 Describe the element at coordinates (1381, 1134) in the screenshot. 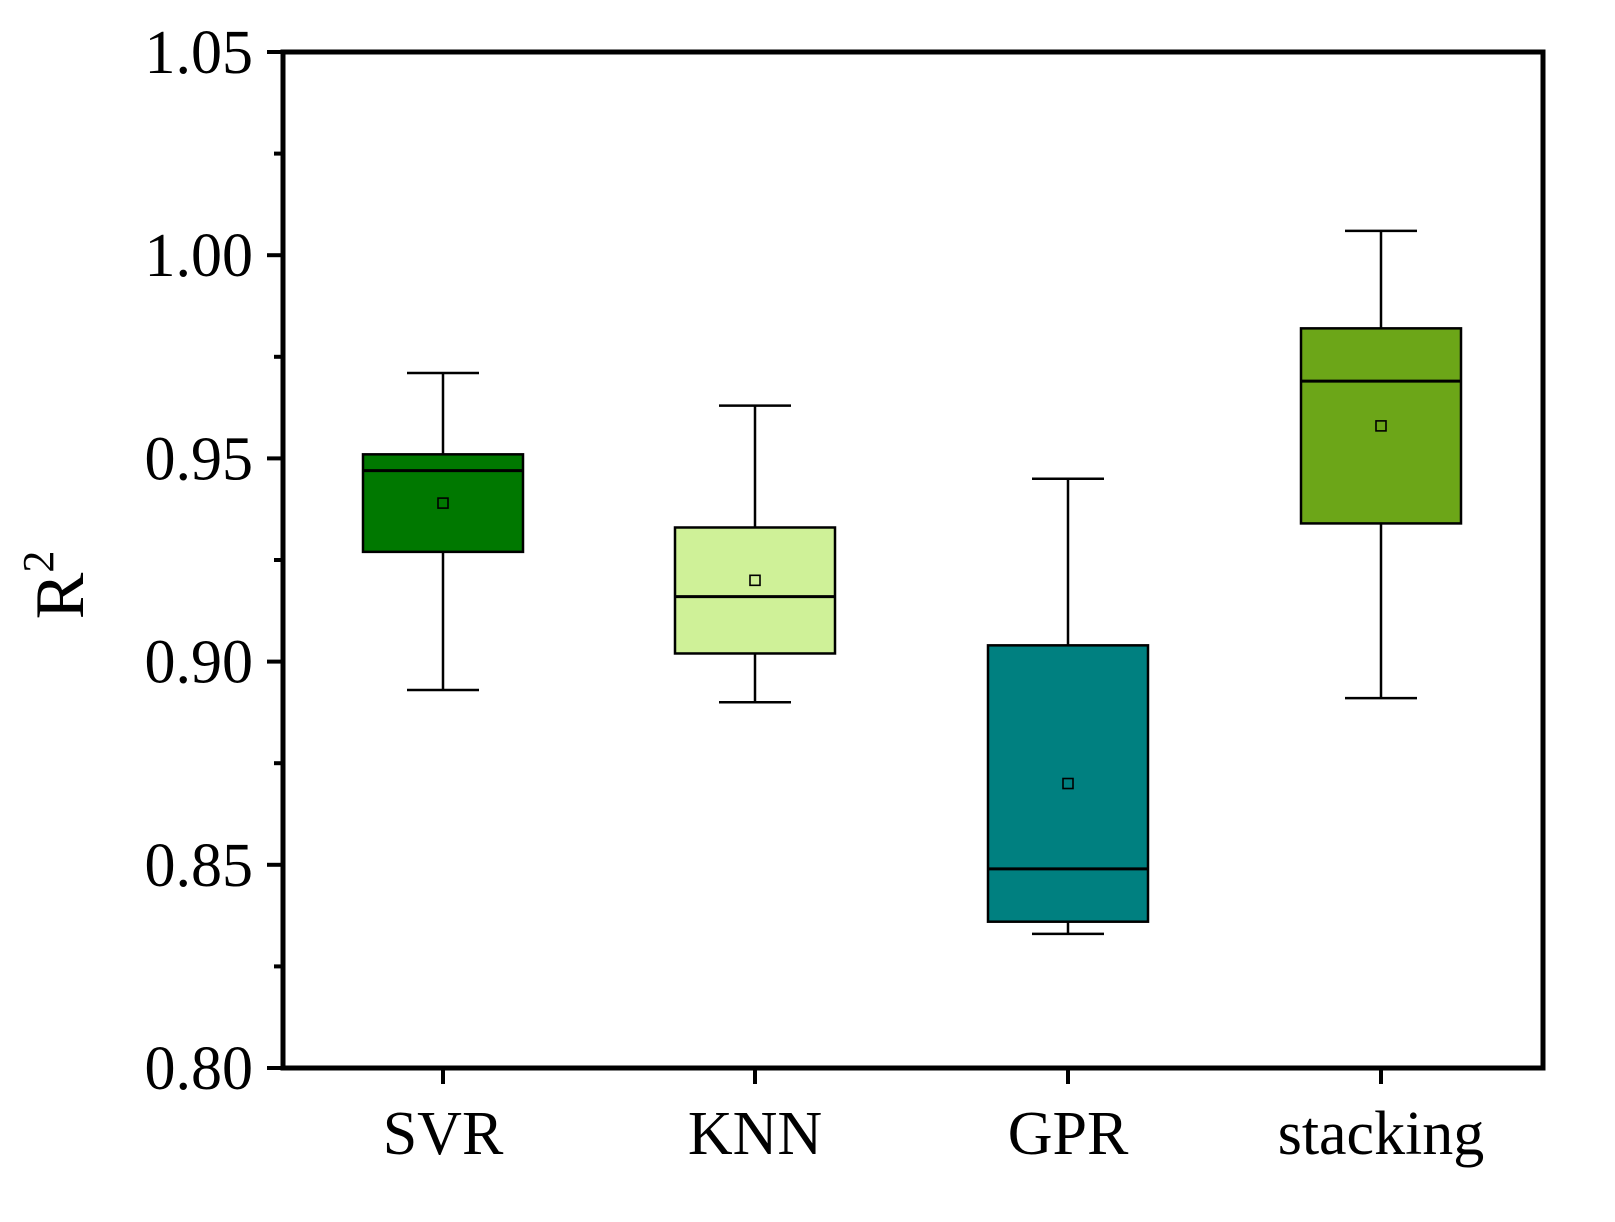

I see `x-tick-label-stacking: stacking` at that location.